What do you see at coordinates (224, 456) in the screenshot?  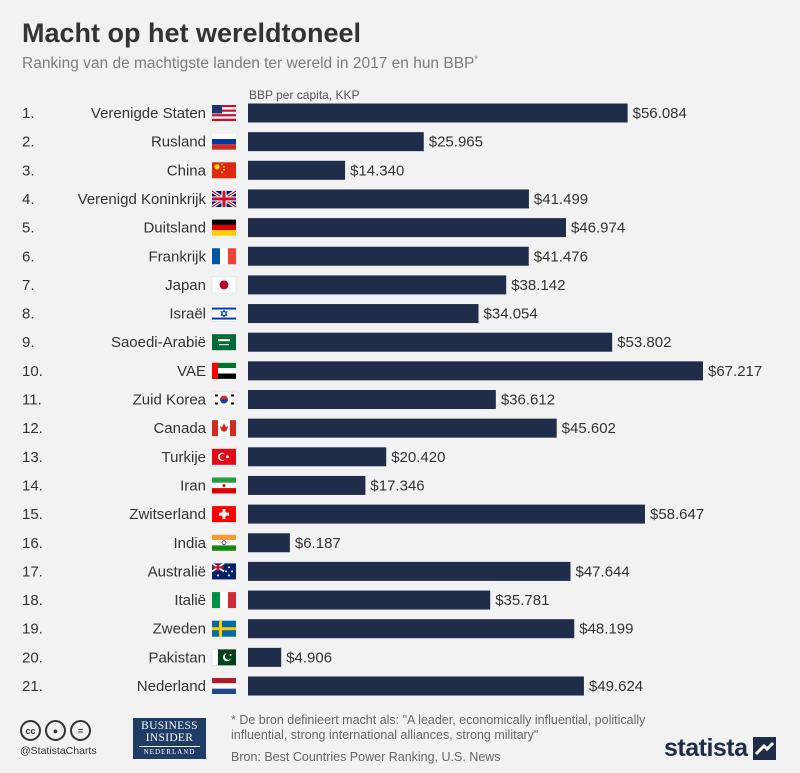 I see `turkey-flag-icon` at bounding box center [224, 456].